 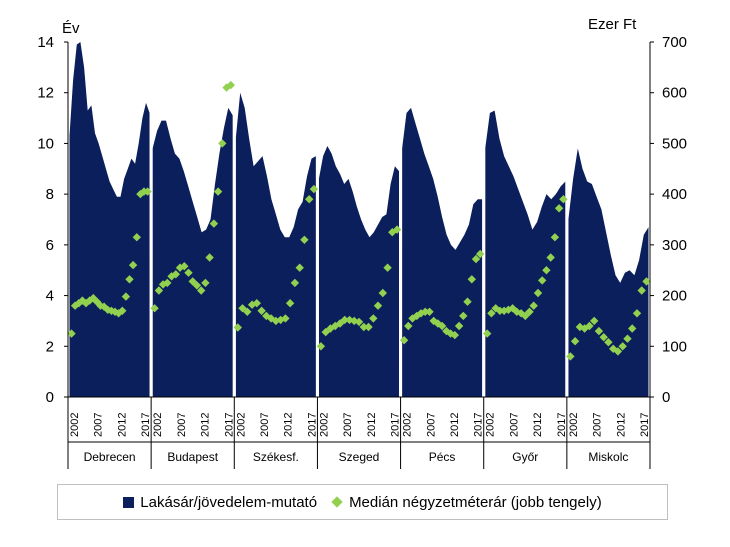 What do you see at coordinates (525, 457) in the screenshot?
I see `city-label: Győr` at bounding box center [525, 457].